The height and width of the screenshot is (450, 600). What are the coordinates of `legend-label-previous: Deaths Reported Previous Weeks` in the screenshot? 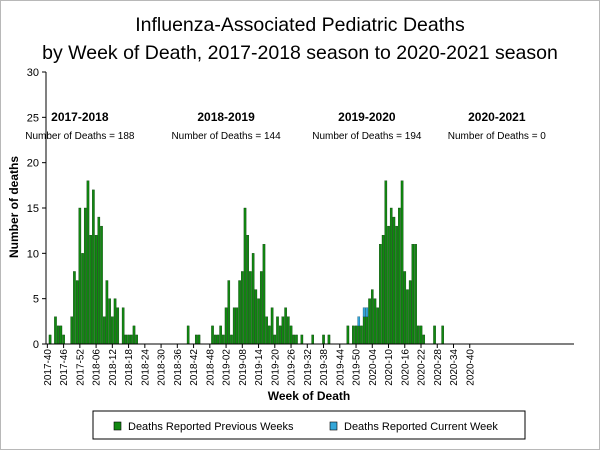 It's located at (211, 427).